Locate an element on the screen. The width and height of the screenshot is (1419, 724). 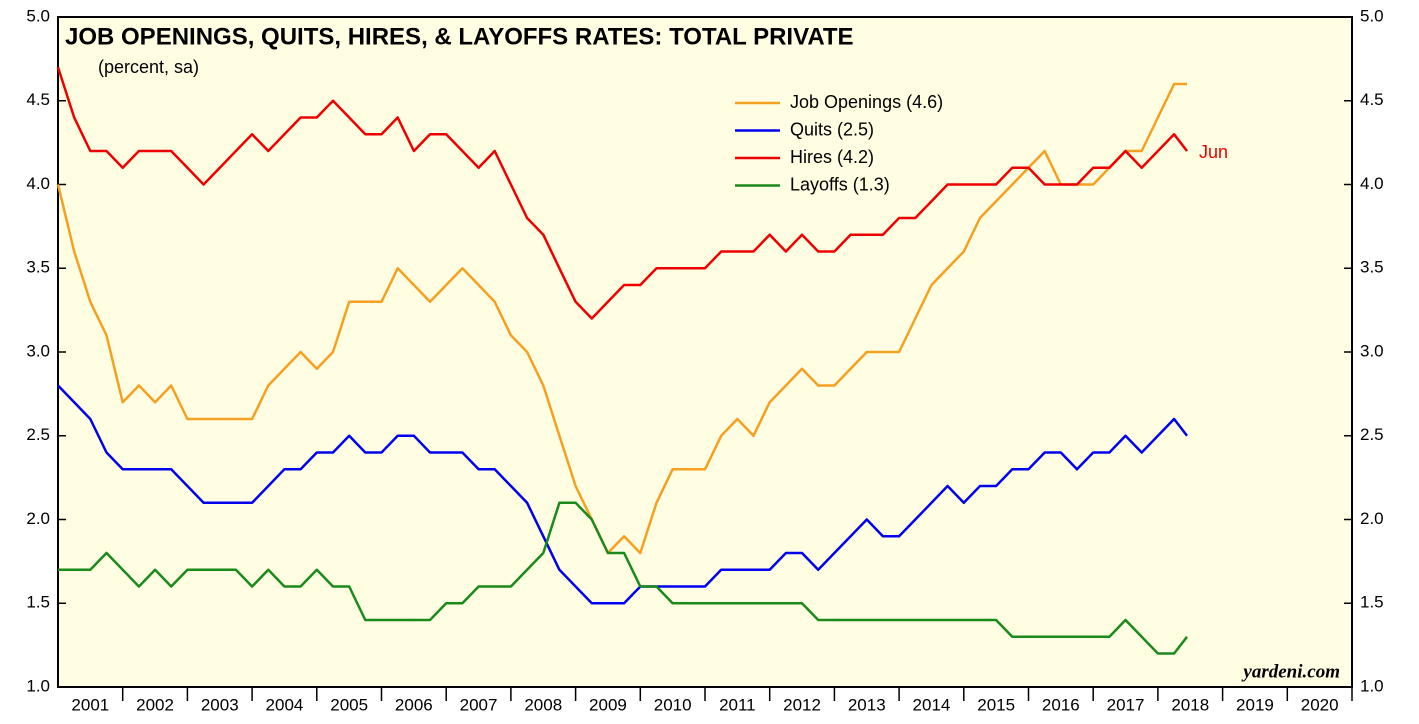
y-tick-label: 3.0 is located at coordinates (38, 350).